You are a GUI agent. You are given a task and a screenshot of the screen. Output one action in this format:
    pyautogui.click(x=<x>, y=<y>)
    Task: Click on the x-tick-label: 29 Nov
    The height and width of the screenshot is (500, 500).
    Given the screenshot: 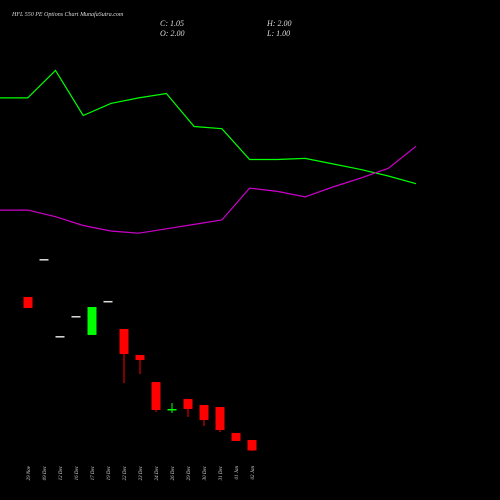 What is the action you would take?
    pyautogui.click(x=29, y=472)
    